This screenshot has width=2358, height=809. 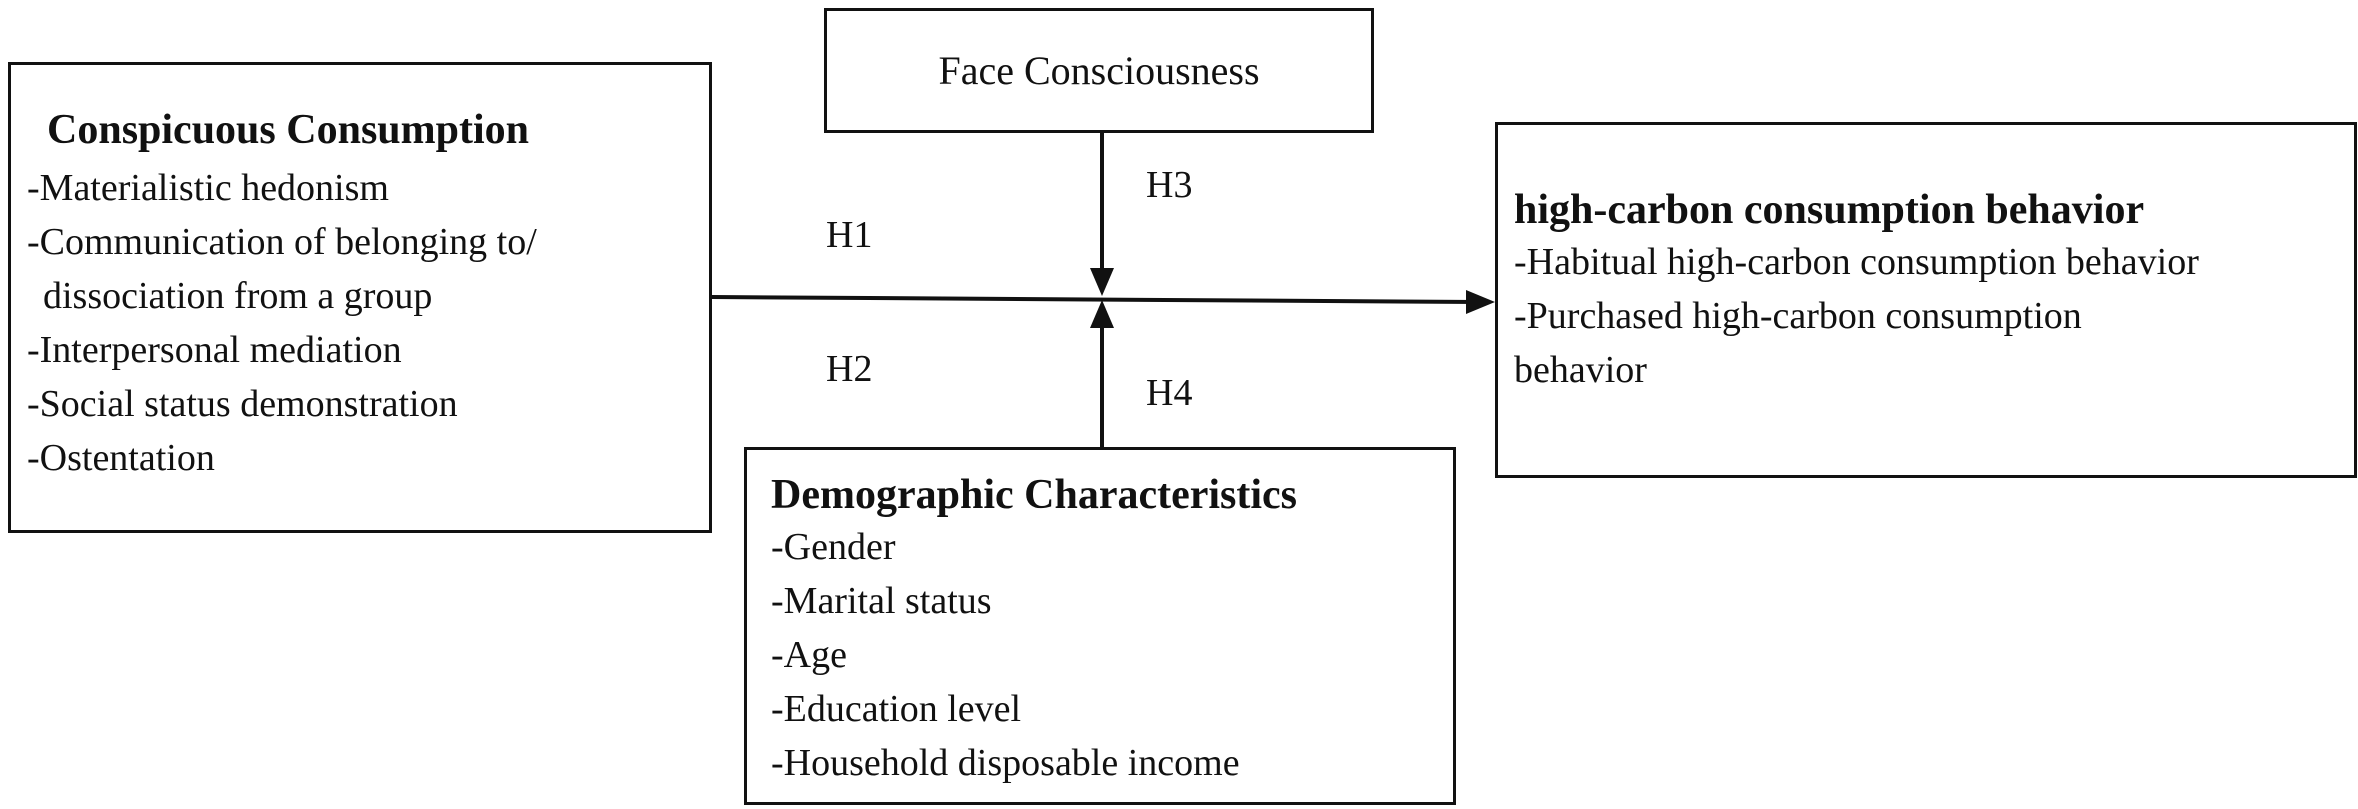 I want to click on hc-item: -Purchased high-carbon consumption, so click(x=1798, y=316).